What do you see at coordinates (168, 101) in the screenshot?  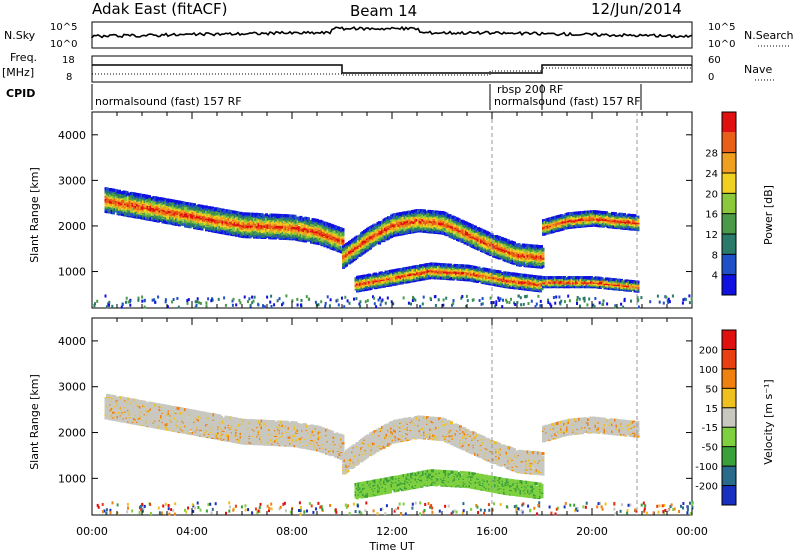 I see `cpid-segment-1: normalsound (fast) 157 RF` at bounding box center [168, 101].